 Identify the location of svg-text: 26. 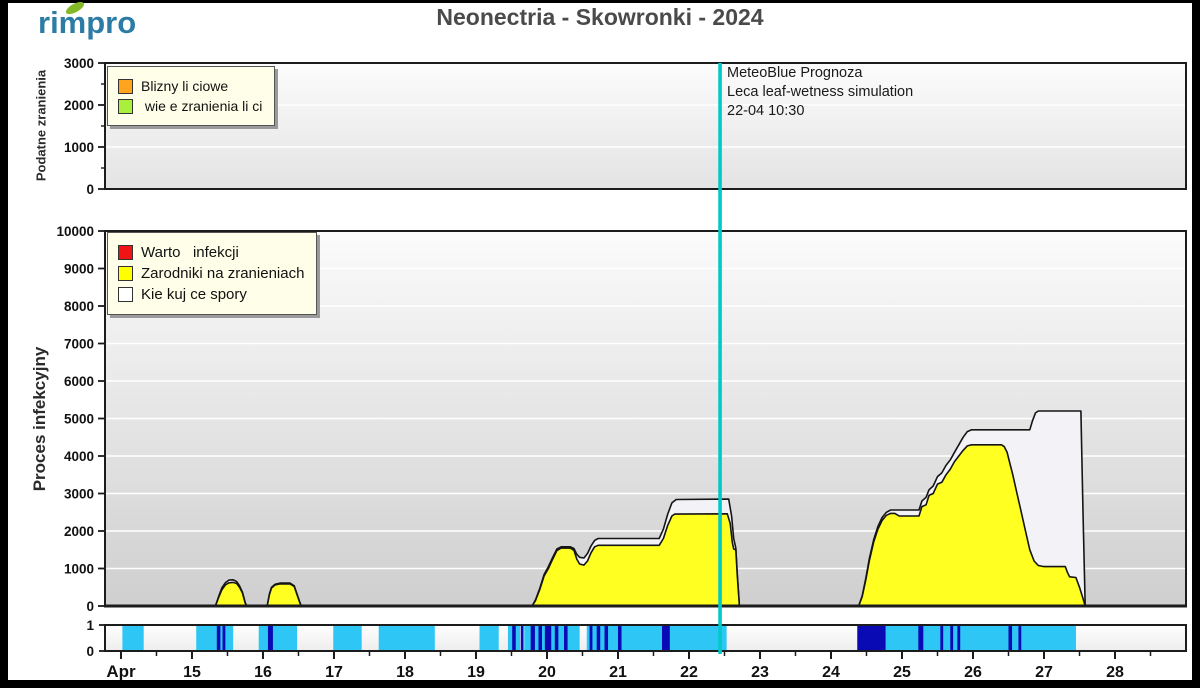
(973, 672).